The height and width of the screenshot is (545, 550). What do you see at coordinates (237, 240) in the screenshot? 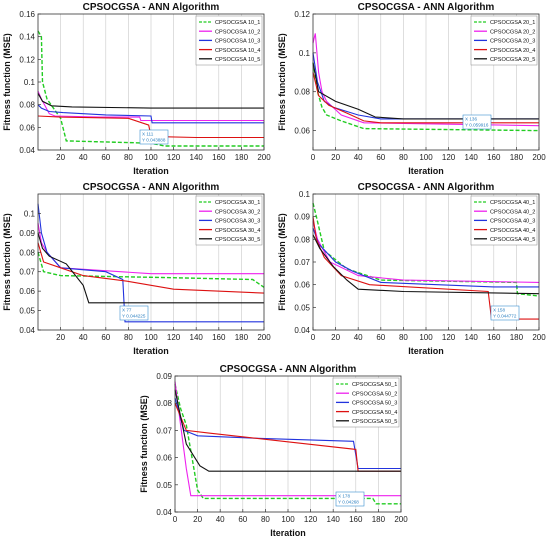
I see `legend-entry: CPSOCGSA 30_5` at bounding box center [237, 240].